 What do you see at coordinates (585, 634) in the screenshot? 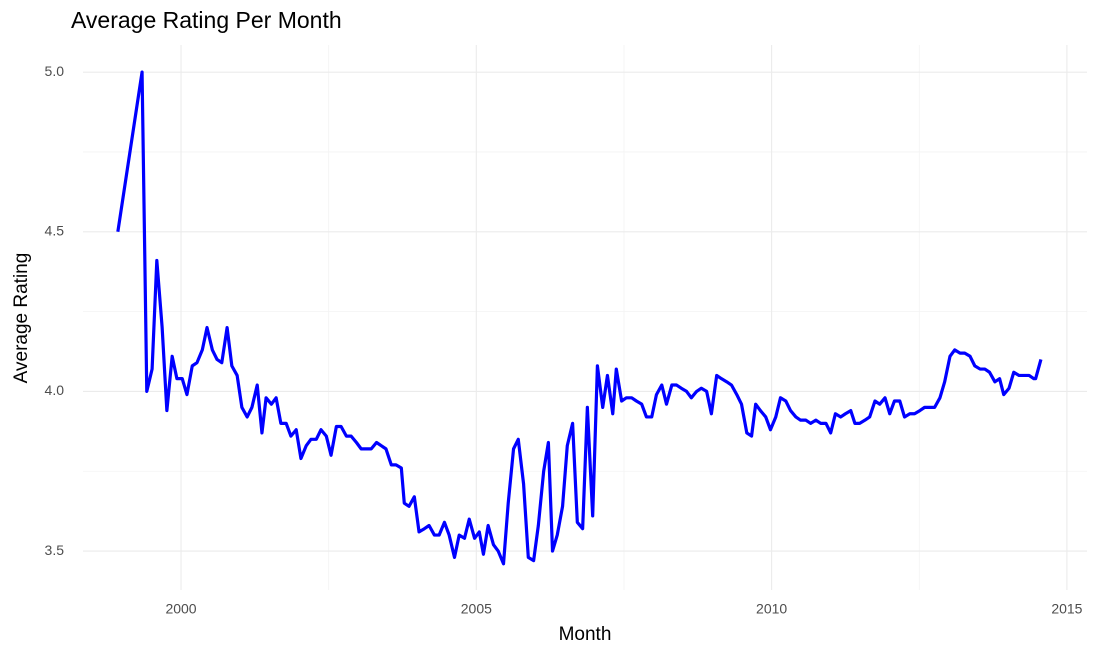
I see `x-axis-title: Month` at bounding box center [585, 634].